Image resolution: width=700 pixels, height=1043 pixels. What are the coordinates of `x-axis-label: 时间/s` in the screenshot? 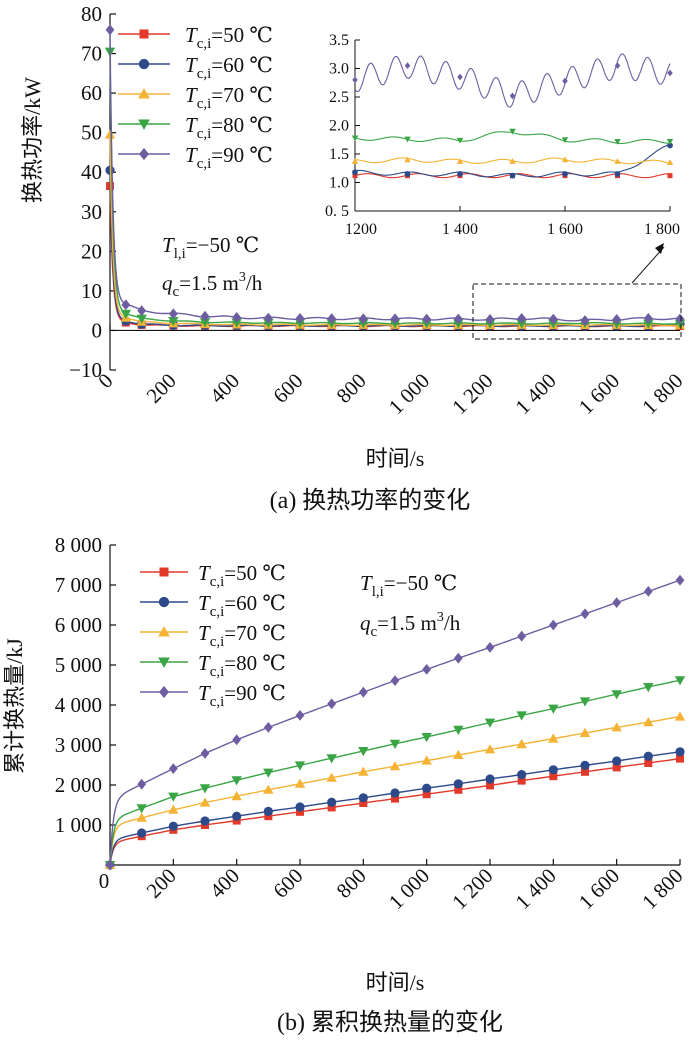 It's located at (395, 458).